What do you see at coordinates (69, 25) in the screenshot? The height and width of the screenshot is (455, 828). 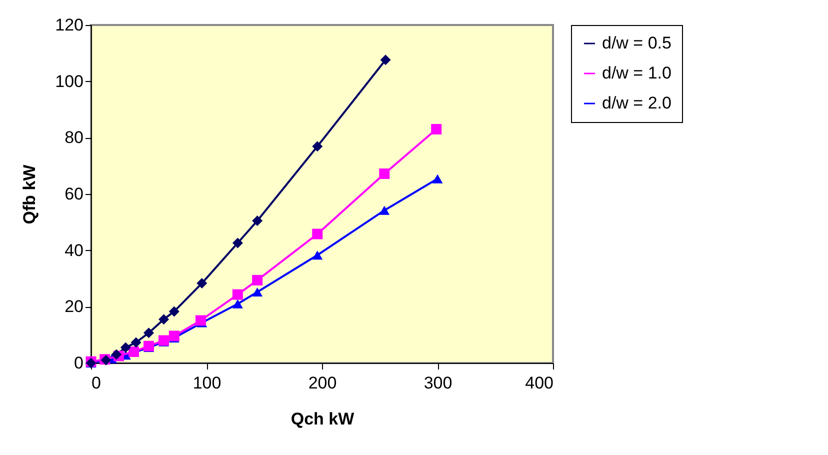 I see `y-tick-label: 120` at bounding box center [69, 25].